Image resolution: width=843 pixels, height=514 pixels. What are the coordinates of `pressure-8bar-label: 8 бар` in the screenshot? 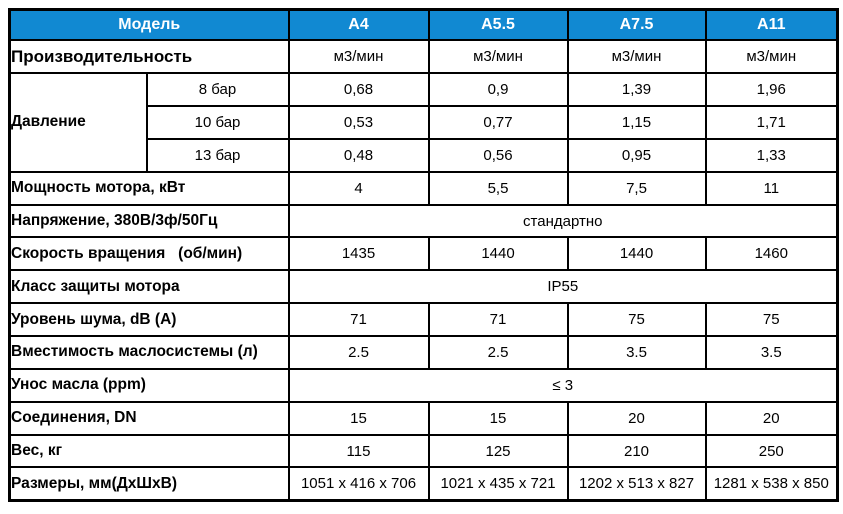 It's located at (217, 90).